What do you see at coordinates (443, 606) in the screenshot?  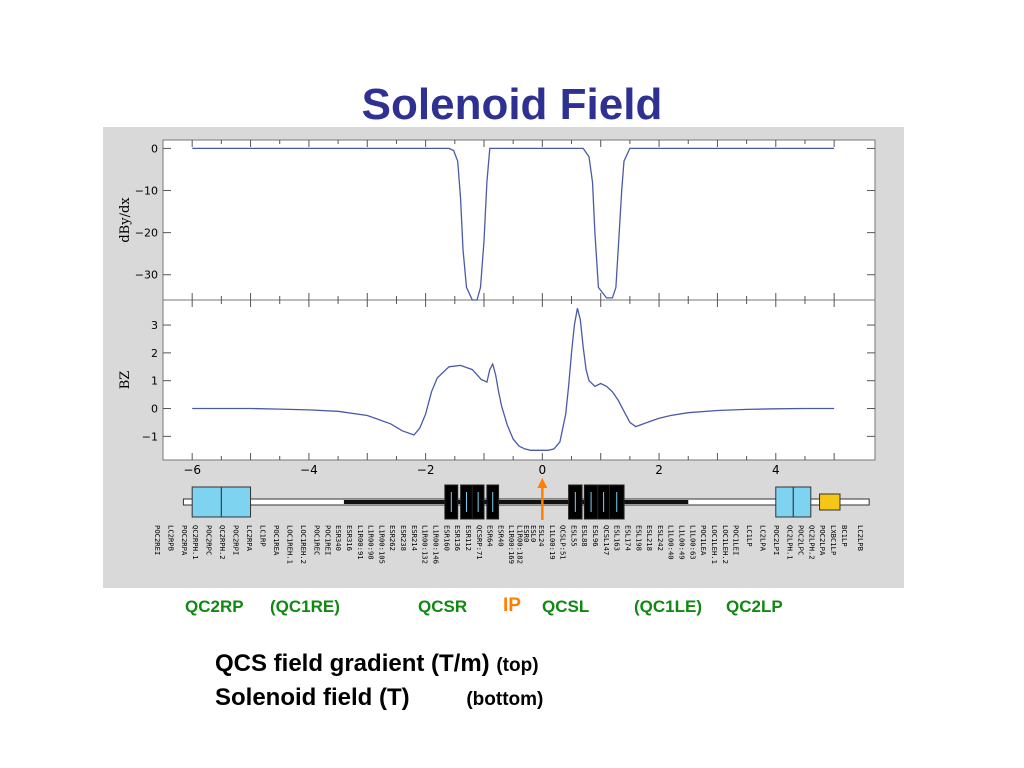 I see `magnet-label: QCSR` at bounding box center [443, 606].